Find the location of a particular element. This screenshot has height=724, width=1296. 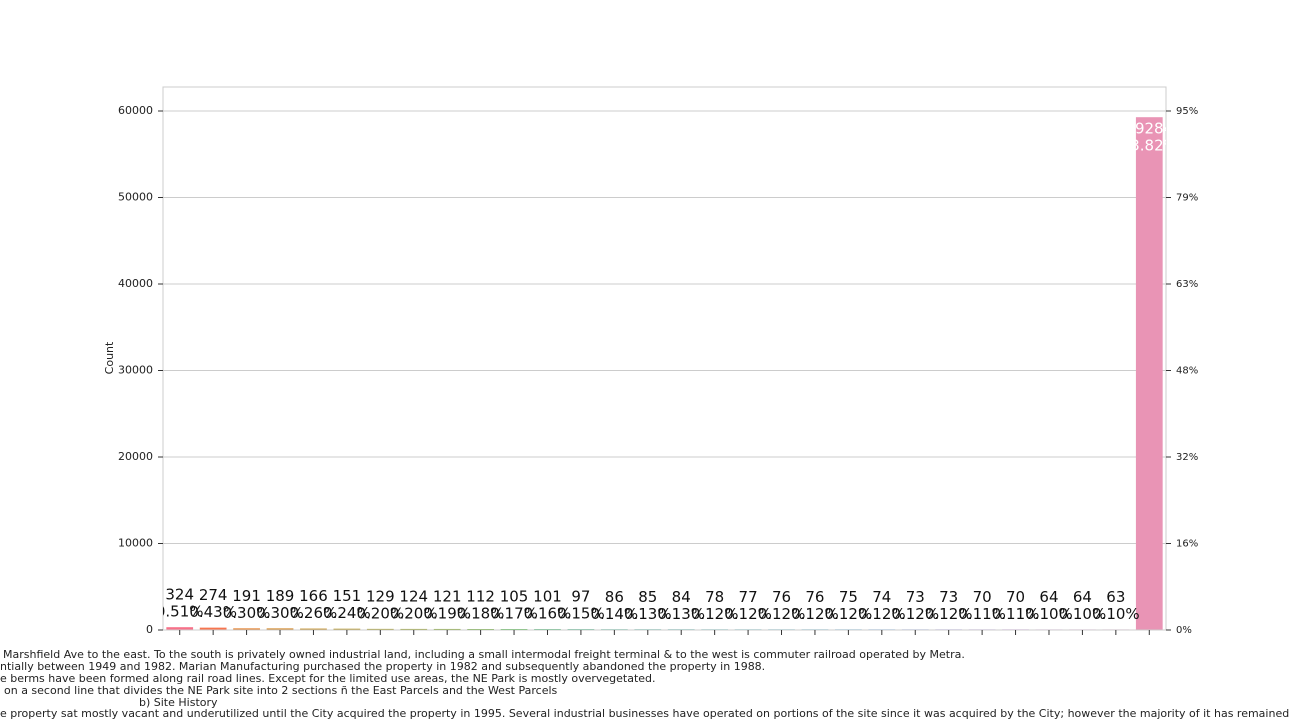

bar-count-label: 74 is located at coordinates (881, 597).